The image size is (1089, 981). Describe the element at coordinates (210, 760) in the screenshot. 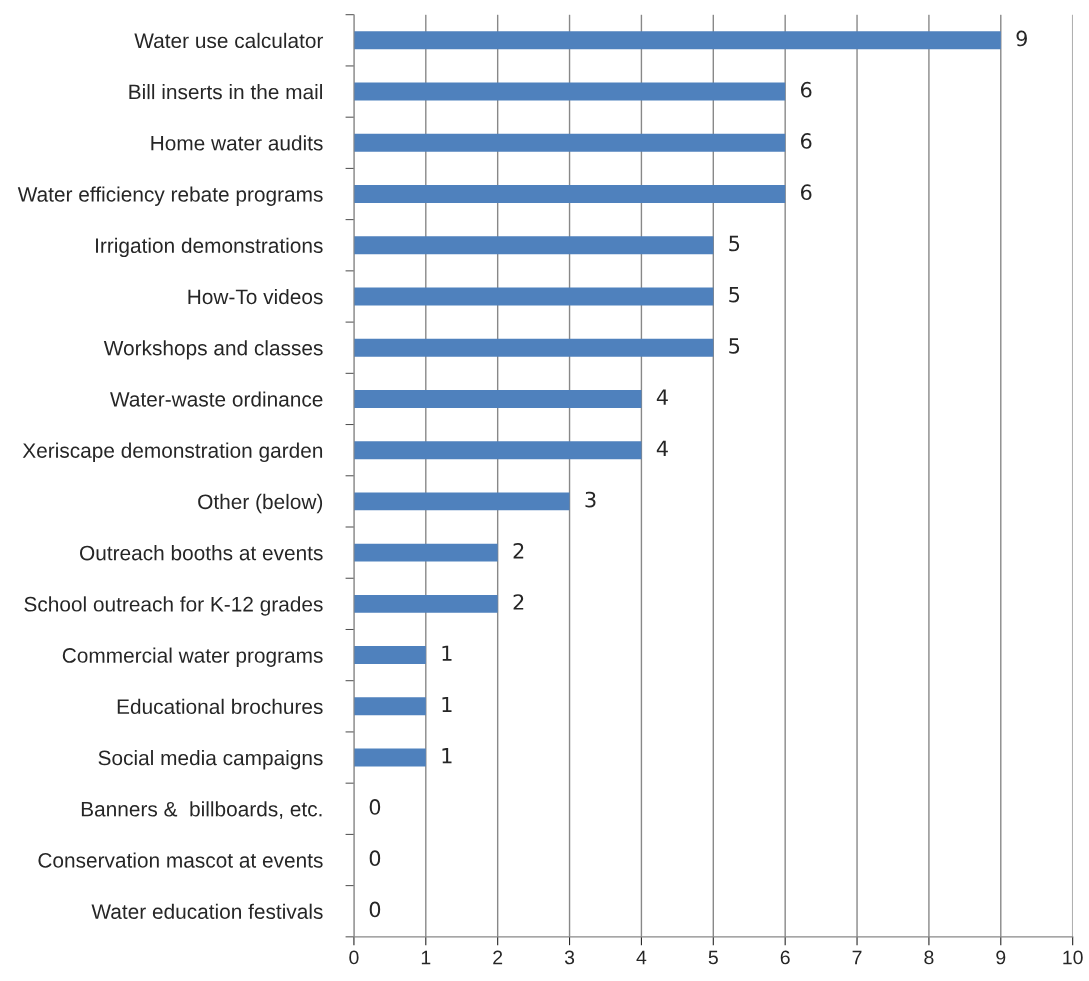

I see `y-tick-label: Social media campaigns` at that location.